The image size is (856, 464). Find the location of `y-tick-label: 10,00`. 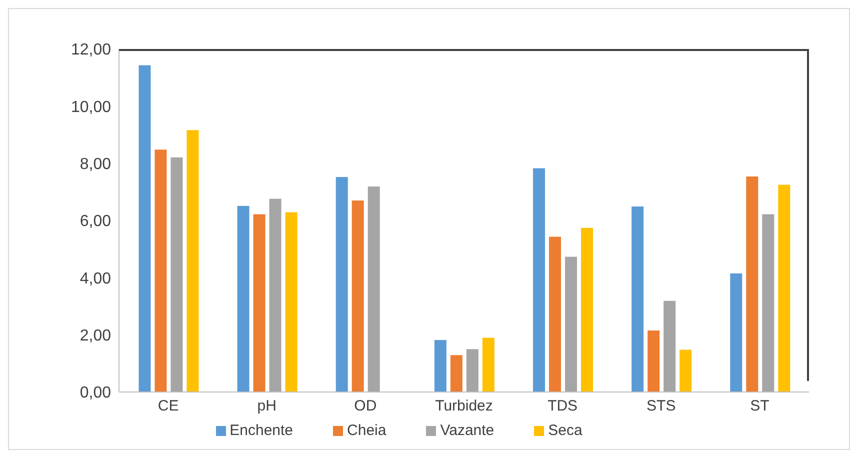

y-tick-label: 10,00 is located at coordinates (91, 107).